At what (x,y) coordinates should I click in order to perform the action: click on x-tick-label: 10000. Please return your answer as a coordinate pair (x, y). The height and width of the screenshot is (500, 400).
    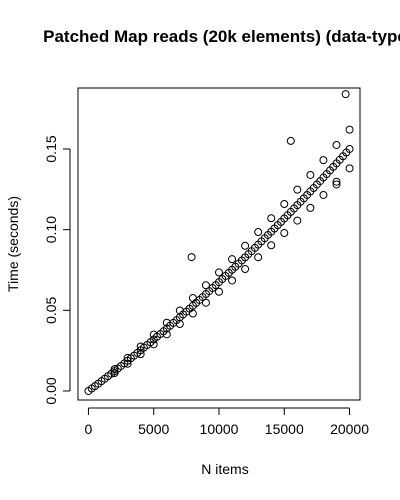
    Looking at the image, I should click on (219, 429).